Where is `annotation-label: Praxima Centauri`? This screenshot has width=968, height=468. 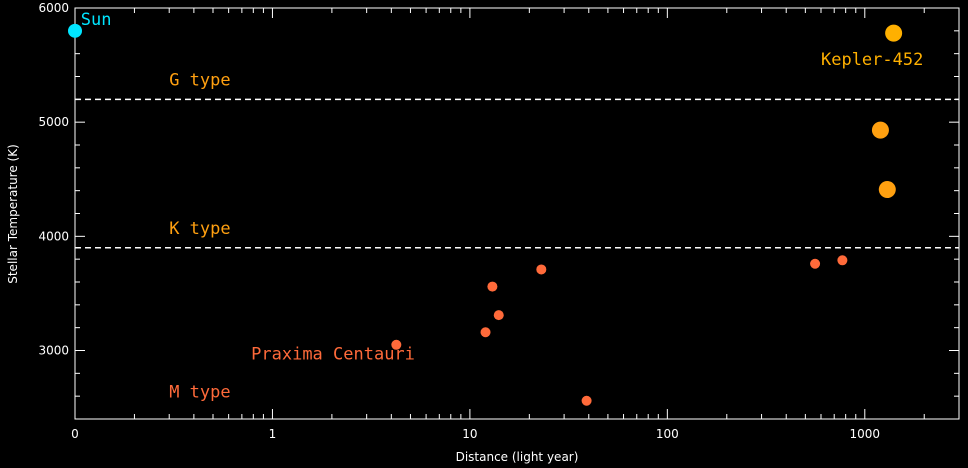 annotation-label: Praxima Centauri is located at coordinates (333, 355).